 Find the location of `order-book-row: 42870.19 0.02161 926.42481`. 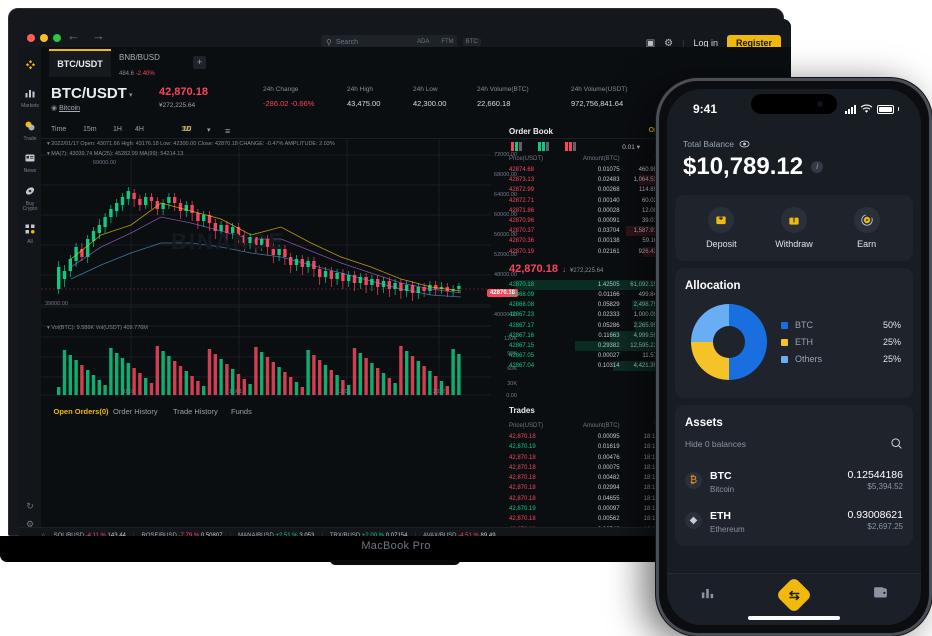

order-book-row: 42870.19 0.02161 926.42481 is located at coordinates (588, 251).